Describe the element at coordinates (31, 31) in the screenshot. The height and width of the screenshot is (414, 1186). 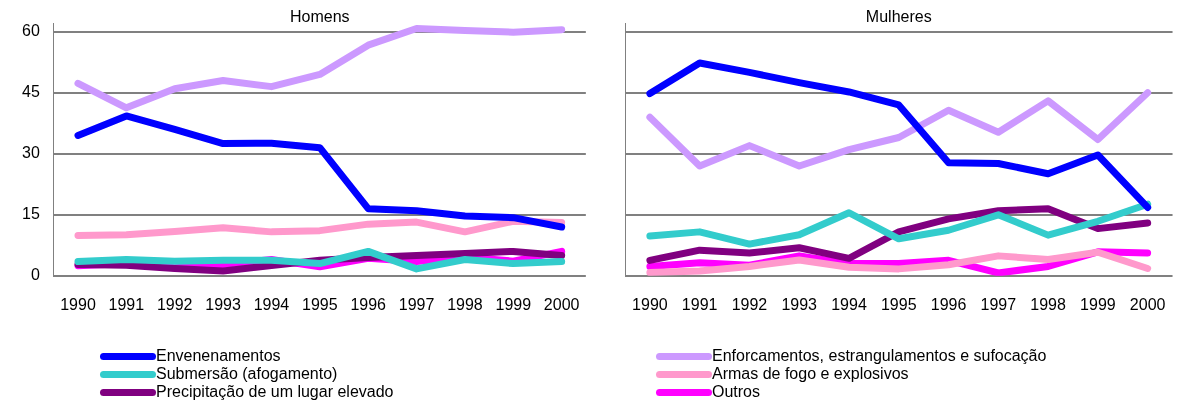
I see `y-tick-label: 60` at that location.